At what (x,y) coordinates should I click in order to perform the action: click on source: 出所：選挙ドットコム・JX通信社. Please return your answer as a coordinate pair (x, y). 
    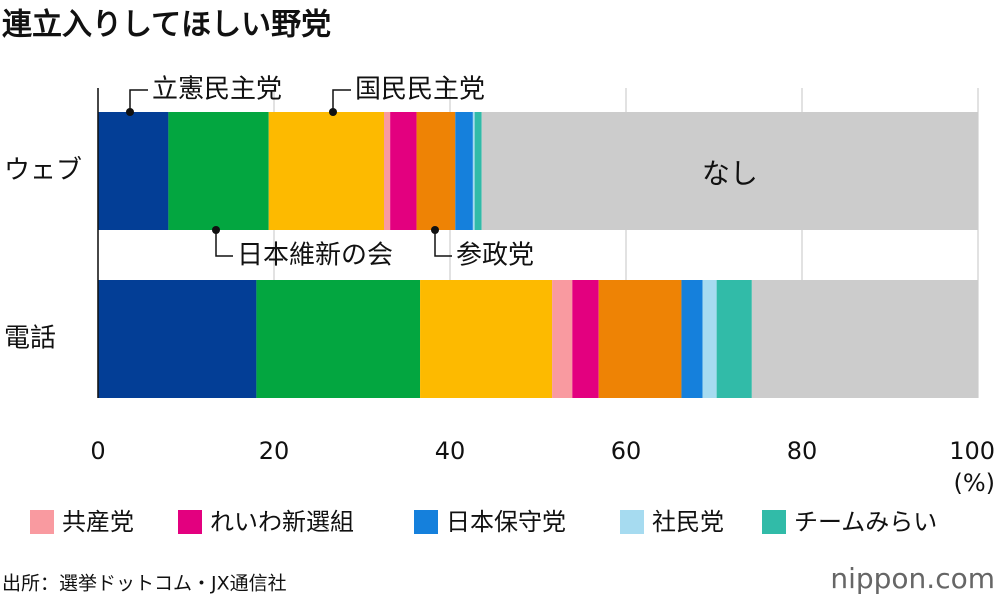
    Looking at the image, I should click on (144, 584).